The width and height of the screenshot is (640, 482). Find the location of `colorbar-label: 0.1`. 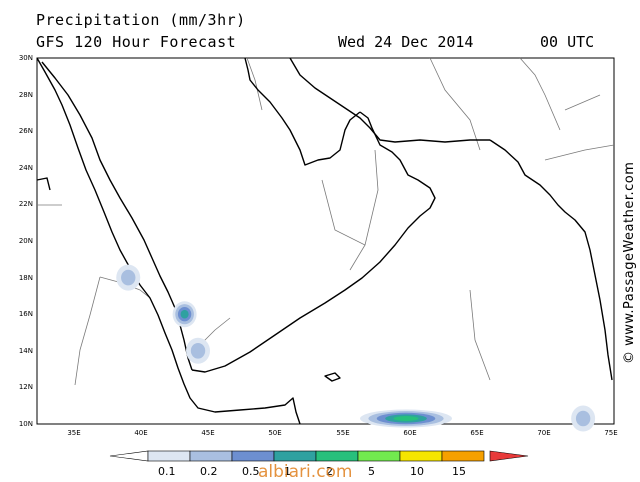

colorbar-label: 0.1 is located at coordinates (167, 471).